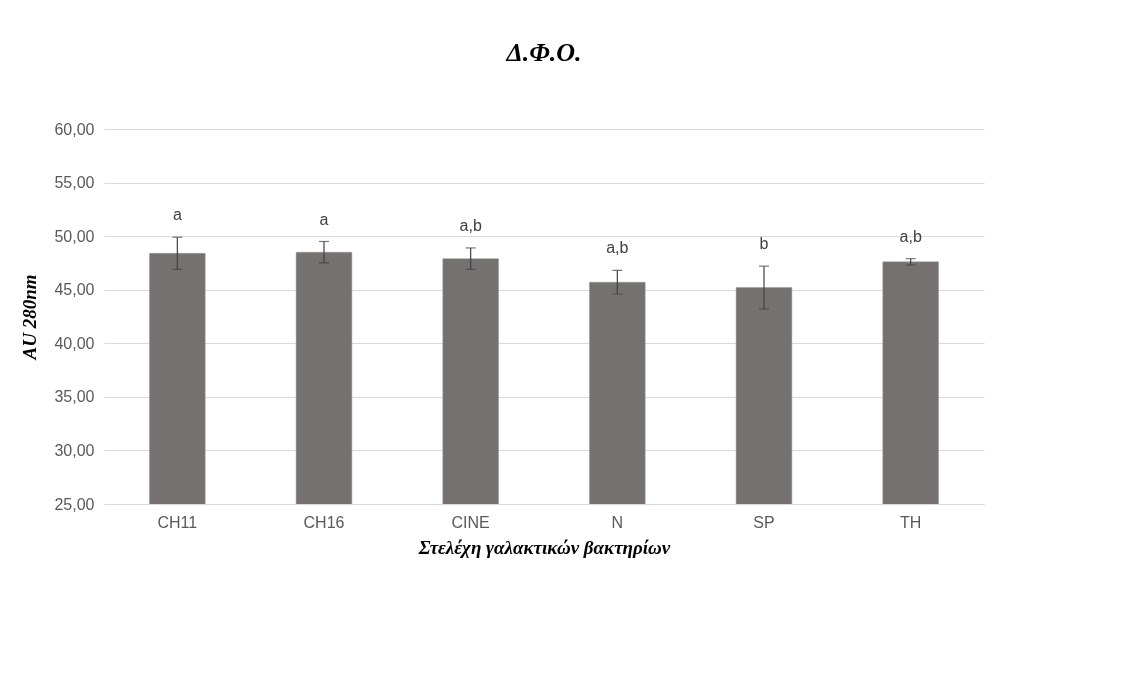  What do you see at coordinates (74, 236) in the screenshot?
I see `y-tick-label: 50,00` at bounding box center [74, 236].